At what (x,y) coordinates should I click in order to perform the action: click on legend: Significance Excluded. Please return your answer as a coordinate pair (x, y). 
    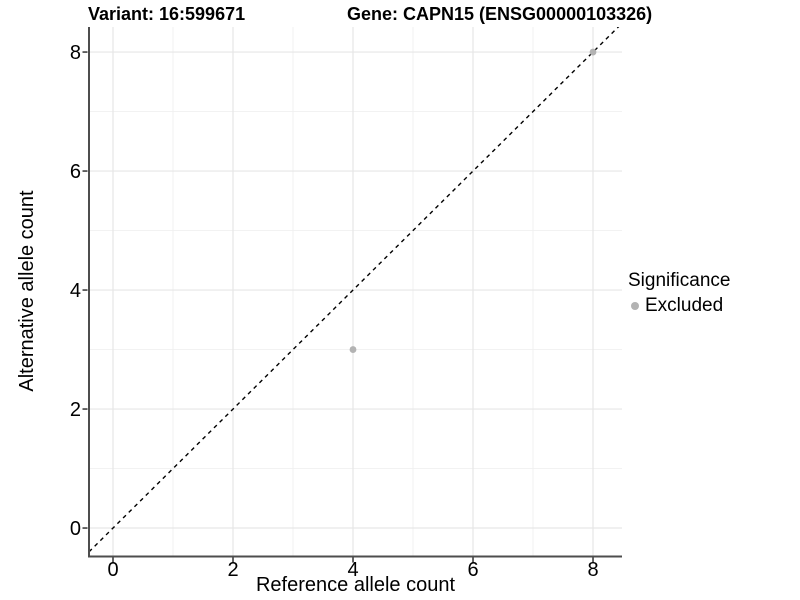
    Looking at the image, I should click on (679, 293).